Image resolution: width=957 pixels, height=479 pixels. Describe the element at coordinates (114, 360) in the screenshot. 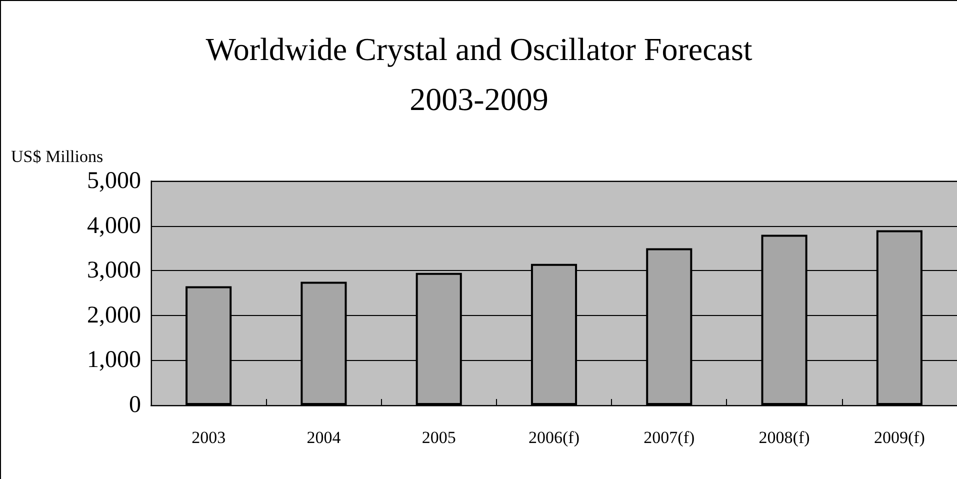

I see `y-tick-label: 1,000` at that location.